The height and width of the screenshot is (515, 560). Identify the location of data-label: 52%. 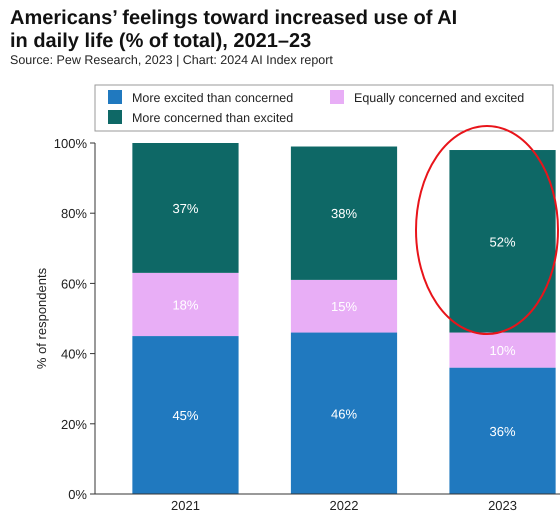
(503, 242).